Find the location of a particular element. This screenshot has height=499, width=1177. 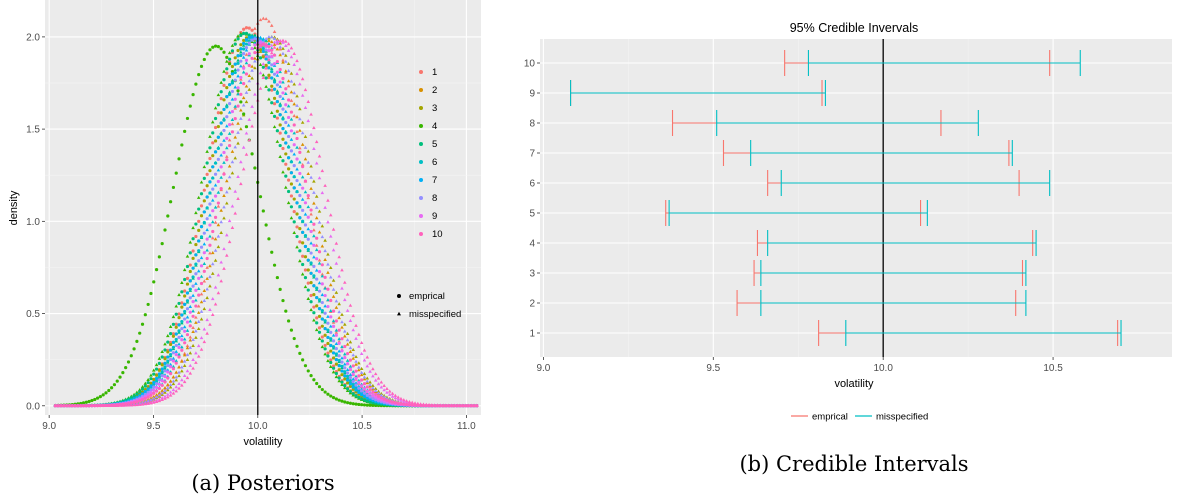

x-tick-label: 10.0 is located at coordinates (883, 368).